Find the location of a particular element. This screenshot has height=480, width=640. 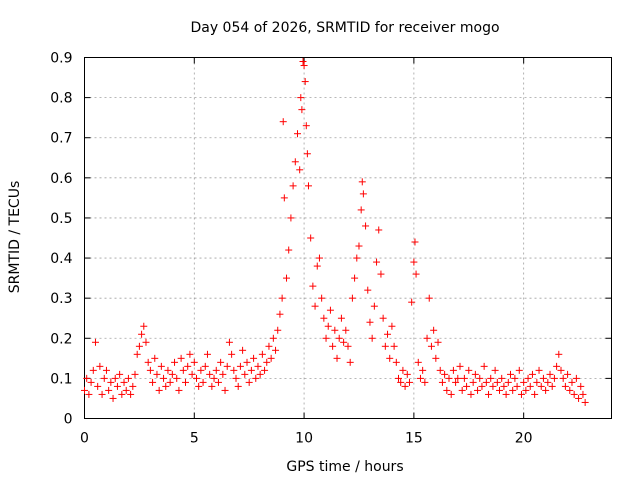

x-tick-label: 20 is located at coordinates (524, 439).